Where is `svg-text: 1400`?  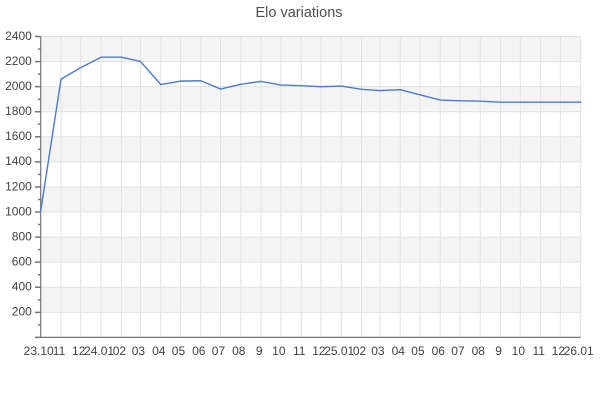
svg-text: 1400 is located at coordinates (18, 161).